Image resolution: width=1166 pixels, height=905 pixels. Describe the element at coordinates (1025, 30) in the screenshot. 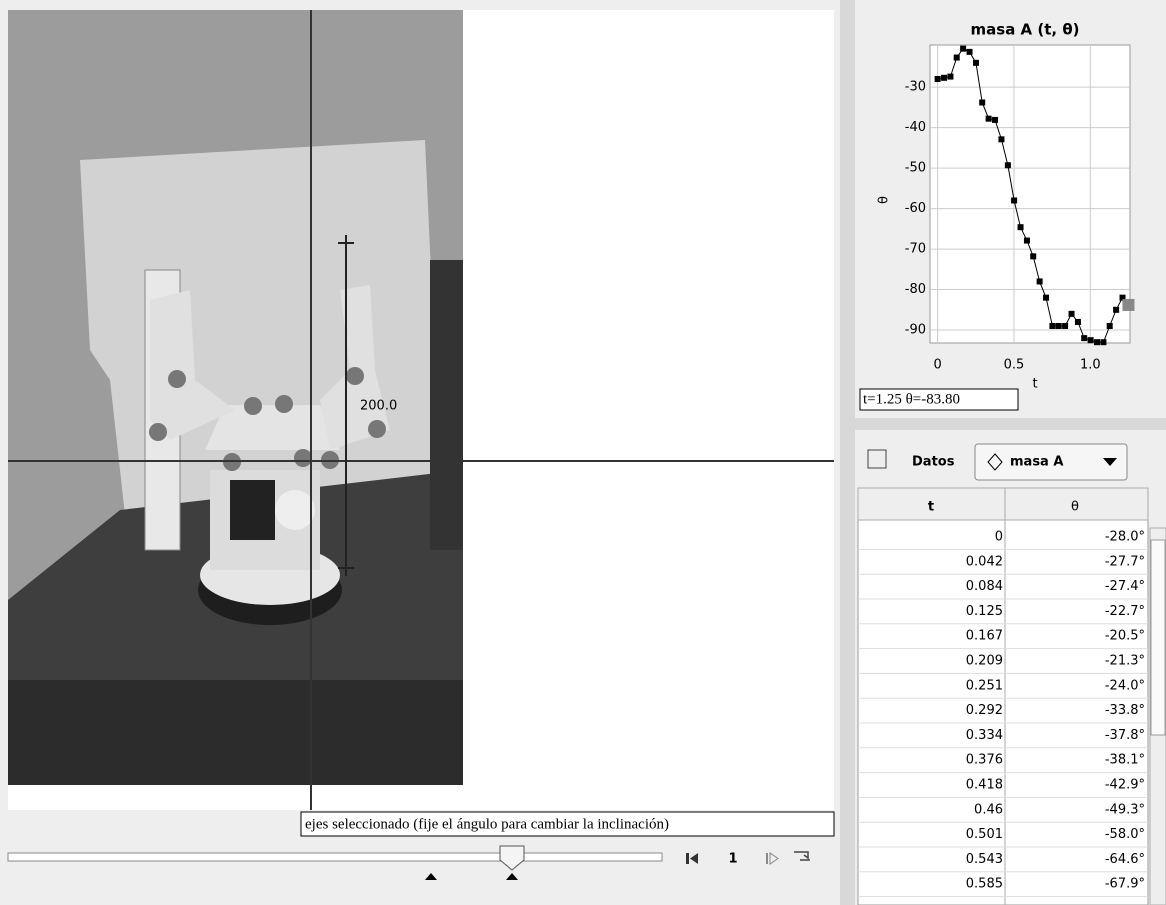

I see `plot-title: masa A (t, θ)` at that location.